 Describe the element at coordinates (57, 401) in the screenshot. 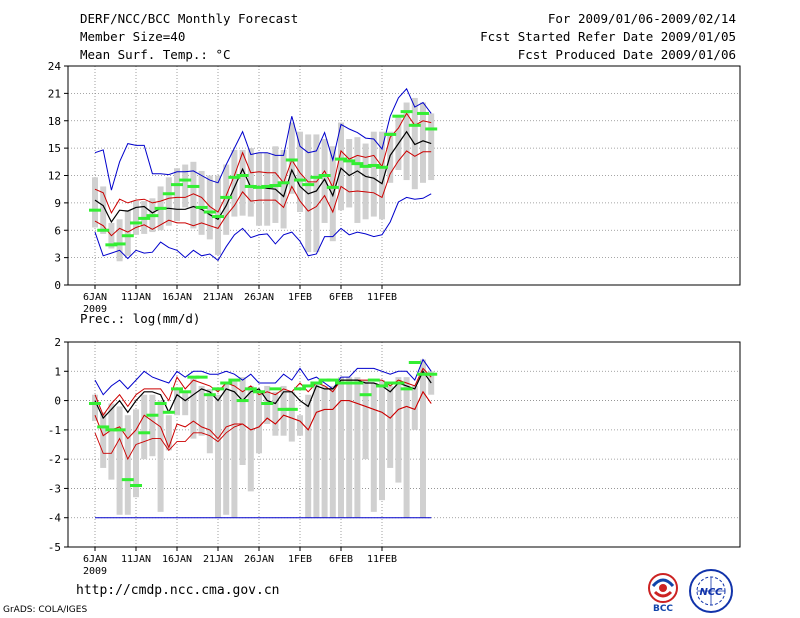

I see `prec-ytick-label: 0` at that location.